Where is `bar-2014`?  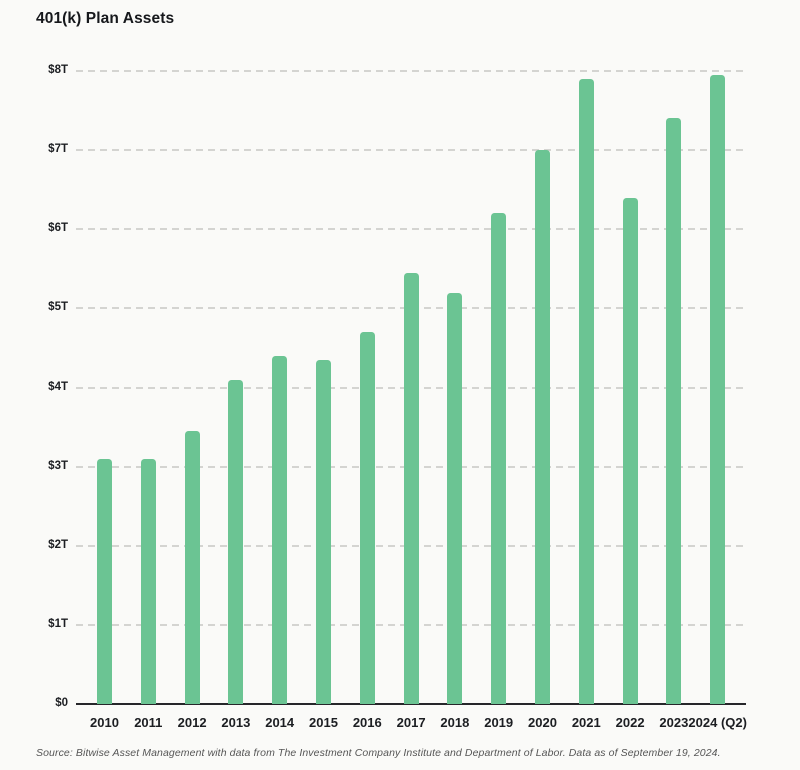
bar-2014 is located at coordinates (280, 529).